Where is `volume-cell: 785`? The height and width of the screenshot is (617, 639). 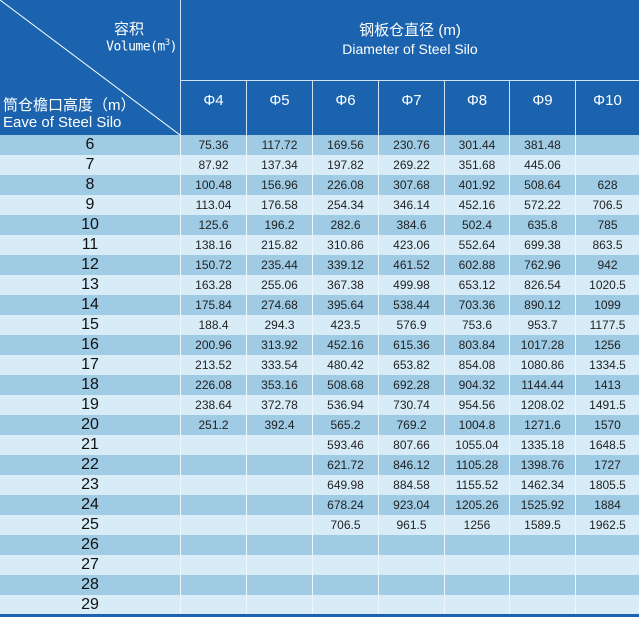
volume-cell: 785 is located at coordinates (607, 225).